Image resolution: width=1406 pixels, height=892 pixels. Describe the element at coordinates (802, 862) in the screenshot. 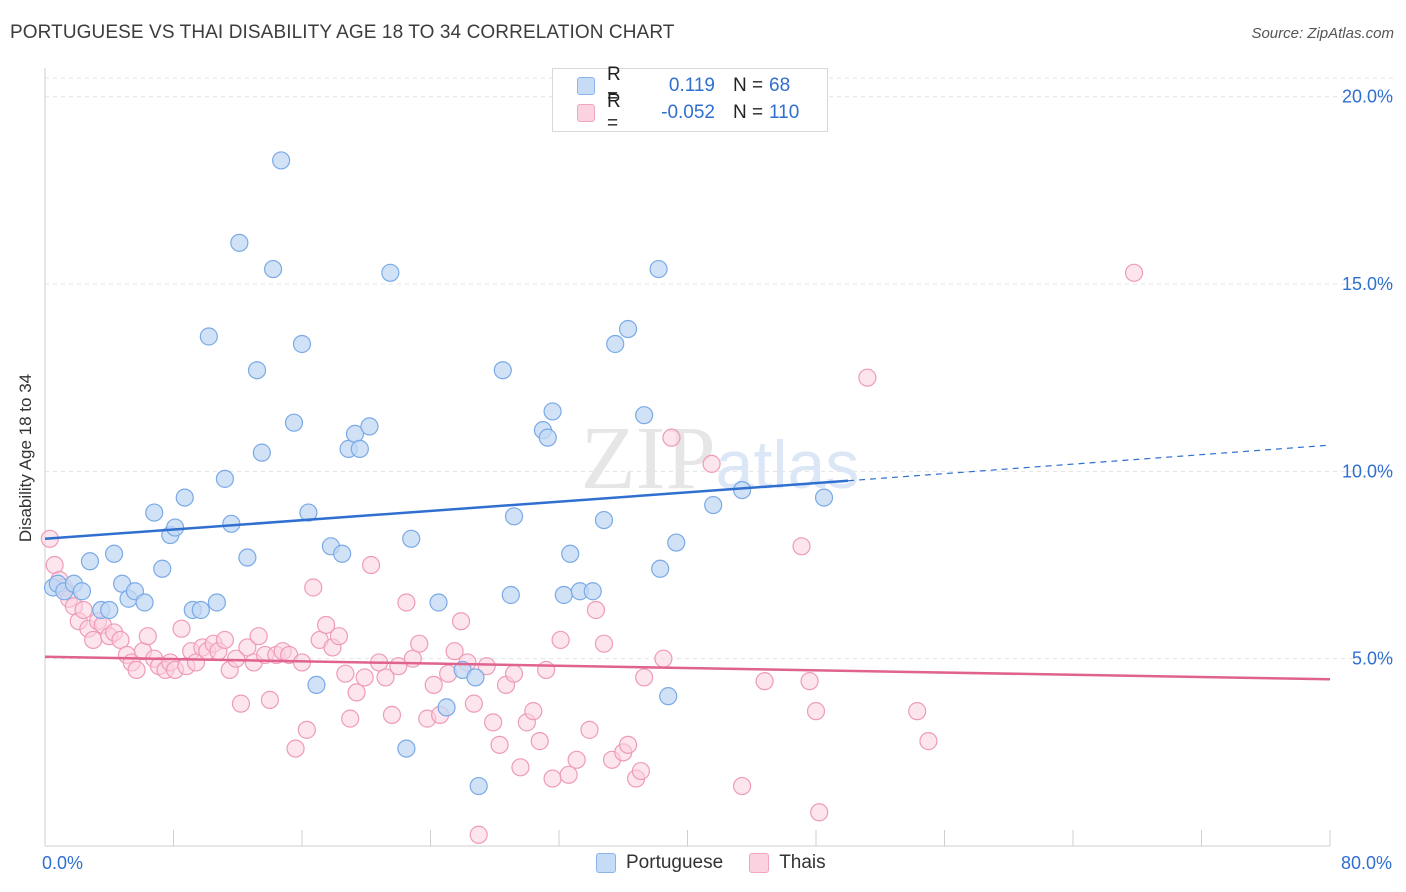

I see `legend-label: Thais` at that location.